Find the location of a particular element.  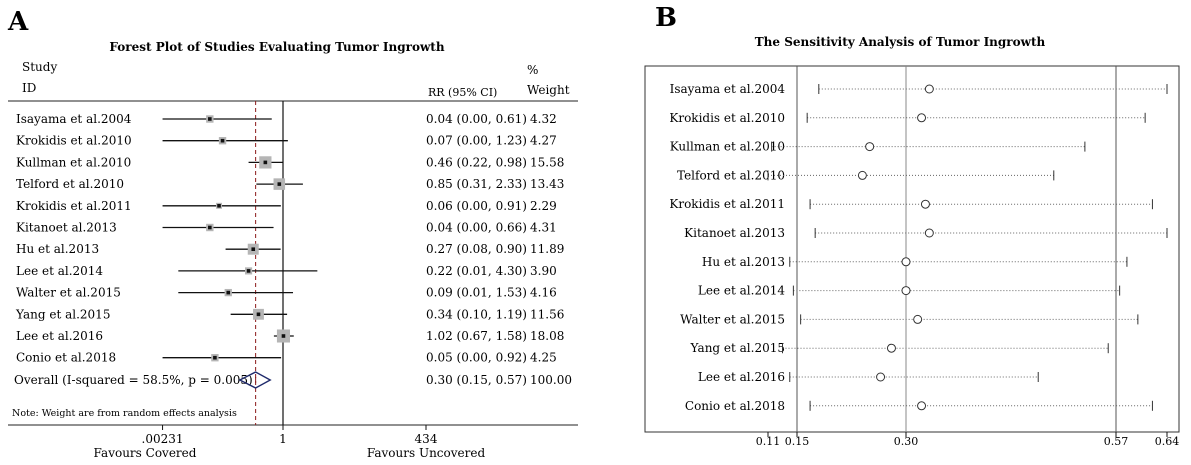

study-label: Lee et al.2016 is located at coordinates (59, 336).